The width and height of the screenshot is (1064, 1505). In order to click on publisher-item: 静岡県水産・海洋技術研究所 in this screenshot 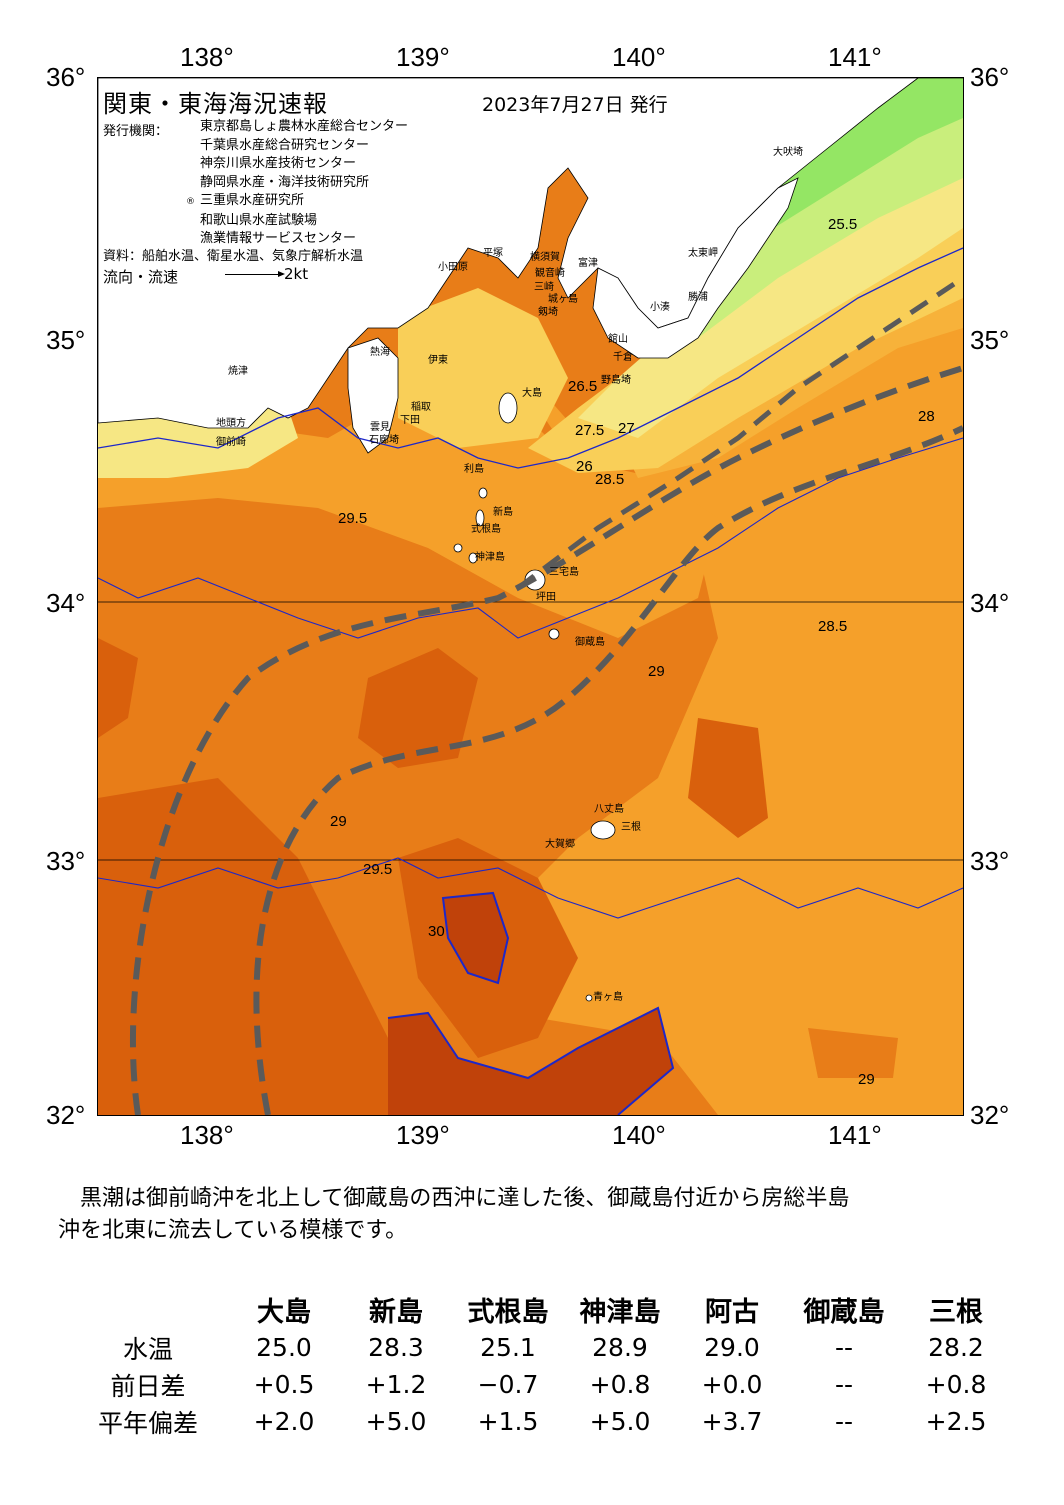, I will do `click(285, 182)`.